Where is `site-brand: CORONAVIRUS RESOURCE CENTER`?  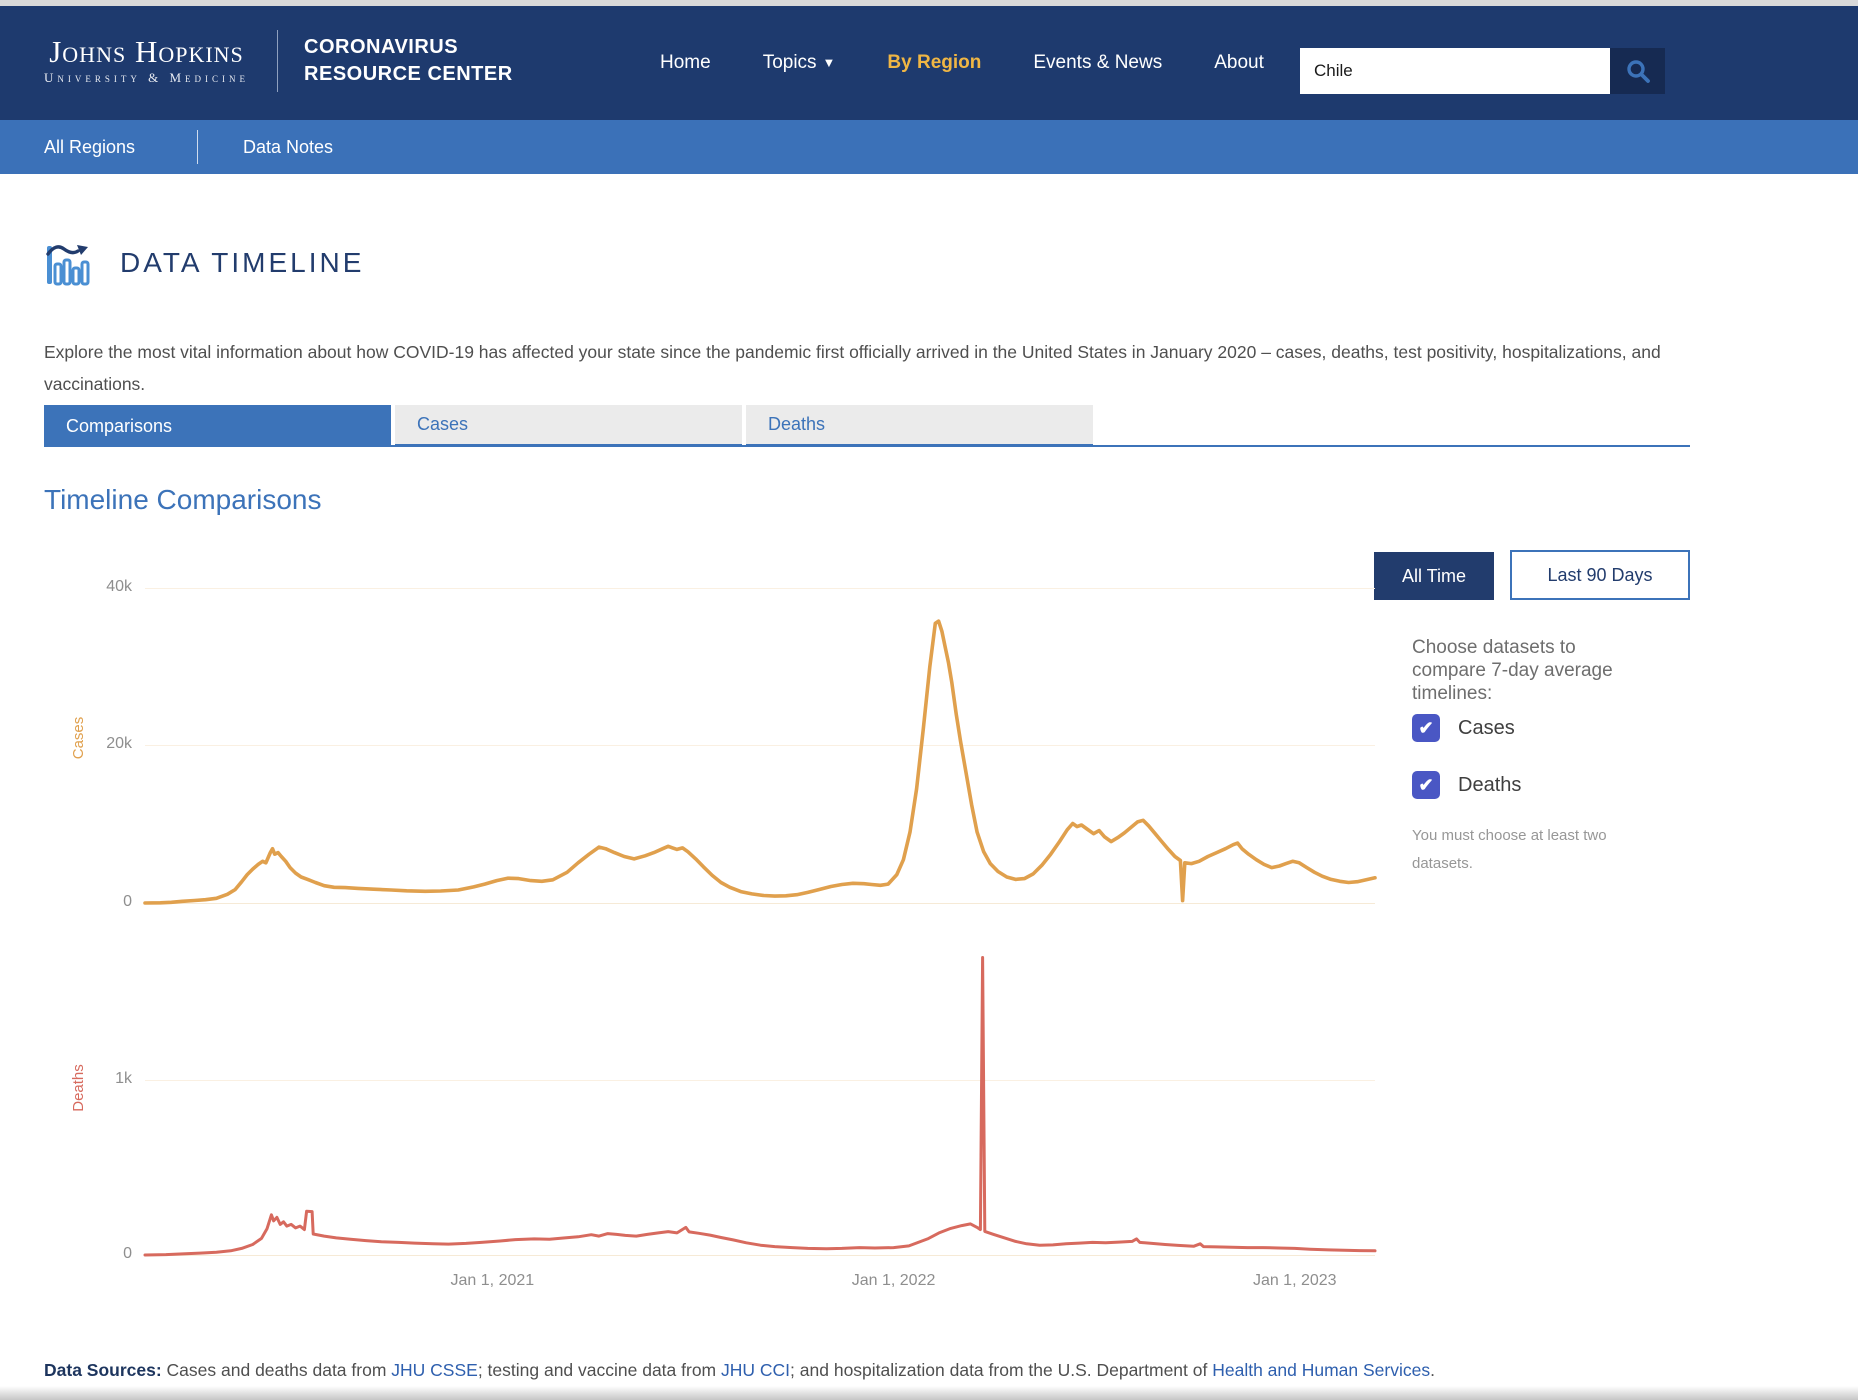 site-brand: CORONAVIRUS RESOURCE CENTER is located at coordinates (408, 61).